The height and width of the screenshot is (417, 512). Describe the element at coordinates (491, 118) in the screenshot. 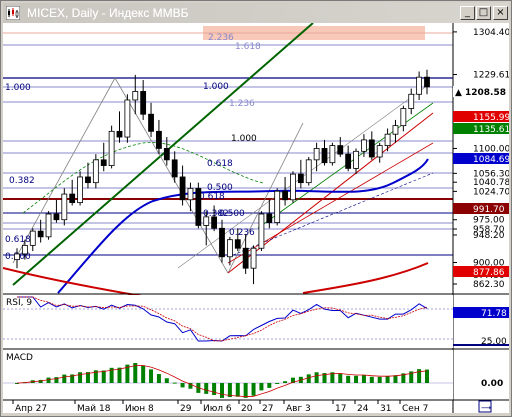

I see `red-level-label: 1155.99` at that location.